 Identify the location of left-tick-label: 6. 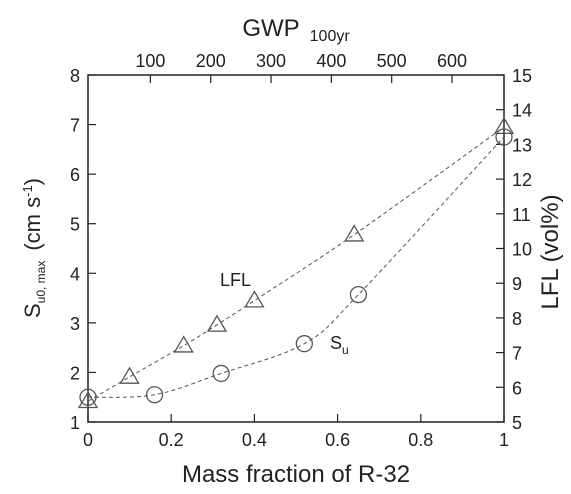
(75, 175).